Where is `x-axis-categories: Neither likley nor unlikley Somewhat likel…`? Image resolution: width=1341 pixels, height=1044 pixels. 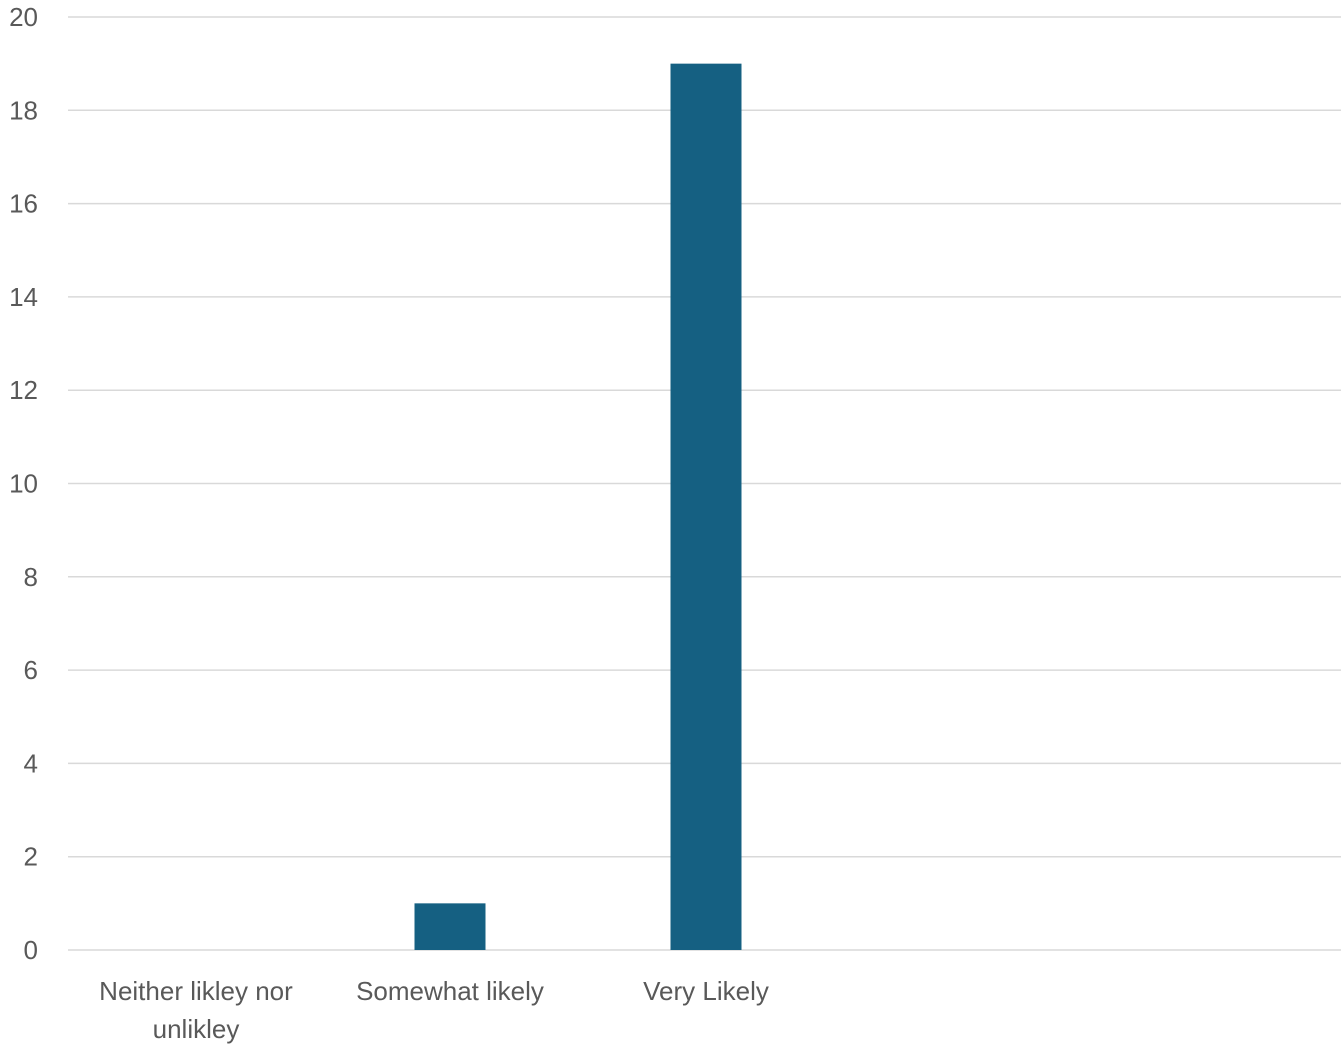 x-axis-categories: Neither likley nor unlikley Somewhat likel… is located at coordinates (434, 1010).